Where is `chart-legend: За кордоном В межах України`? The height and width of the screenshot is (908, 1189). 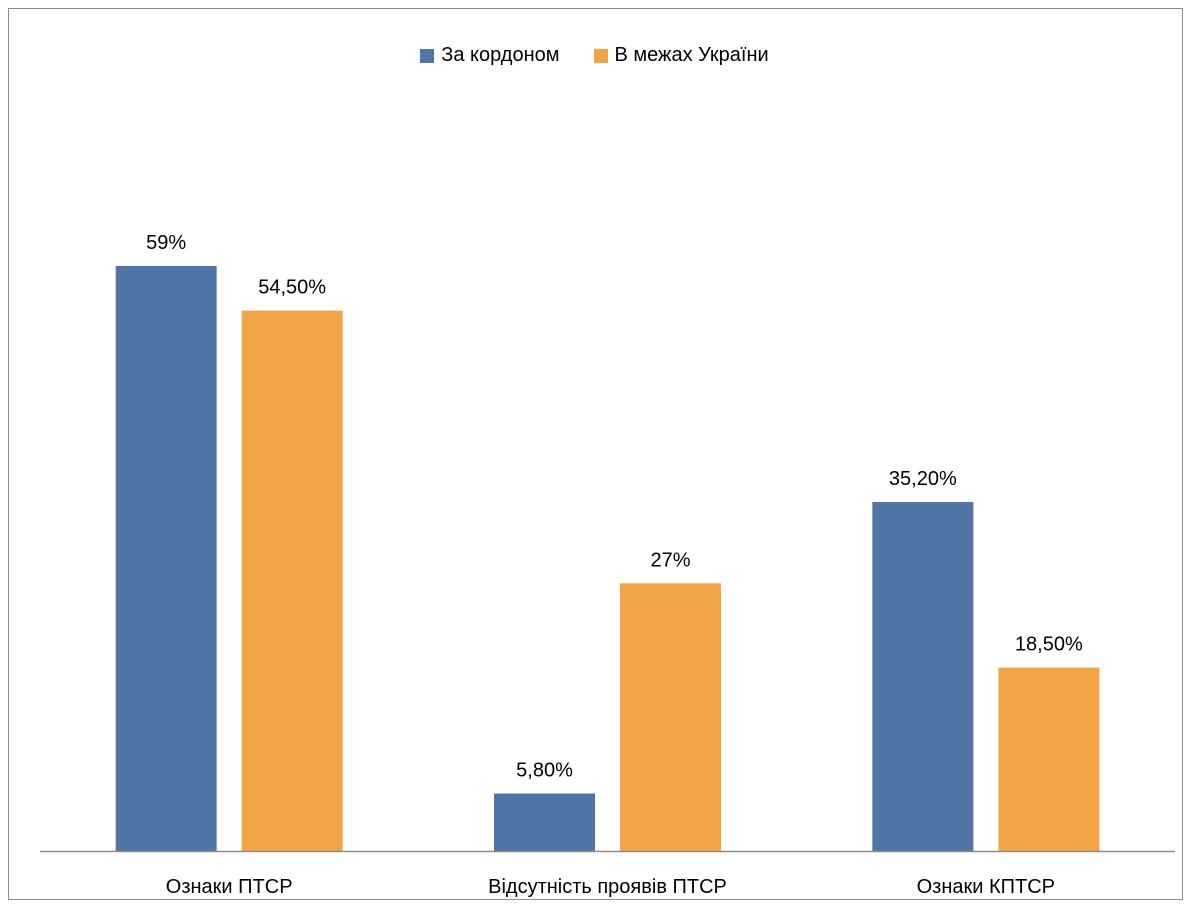
chart-legend: За кордоном В межах України is located at coordinates (594, 55).